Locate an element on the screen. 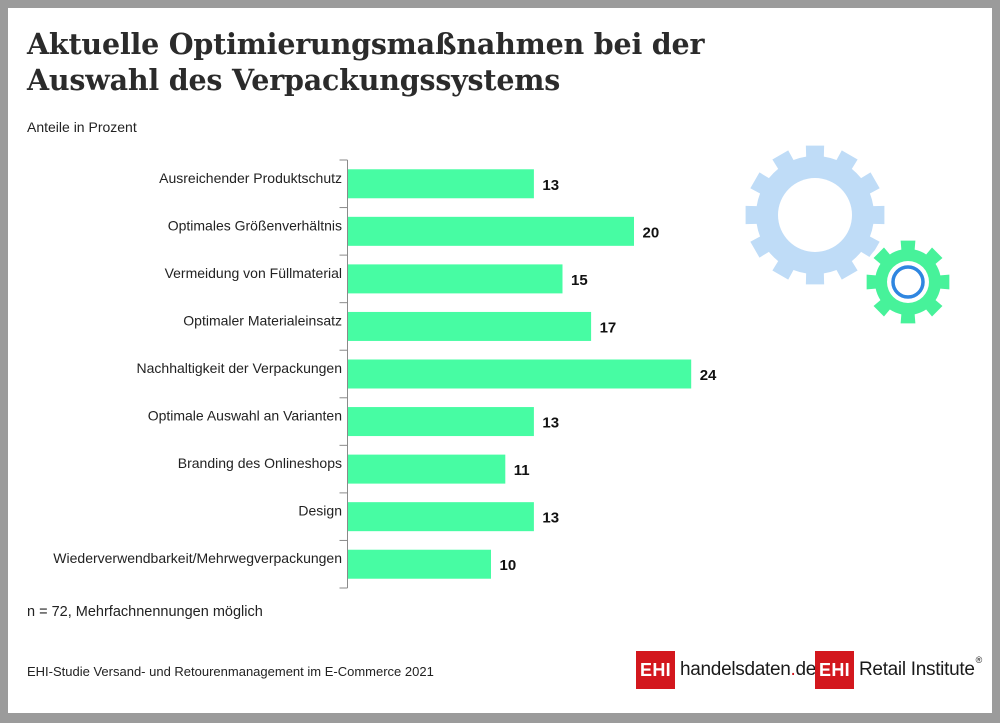  category-label: Optimale Auswahl an Varianten is located at coordinates (245, 416).